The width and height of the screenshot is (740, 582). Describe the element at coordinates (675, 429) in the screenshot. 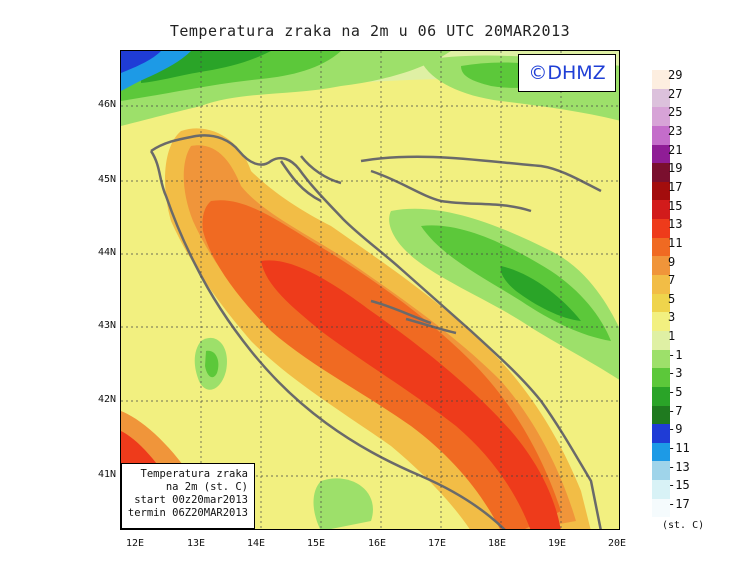

I see `legend-label: -9` at that location.